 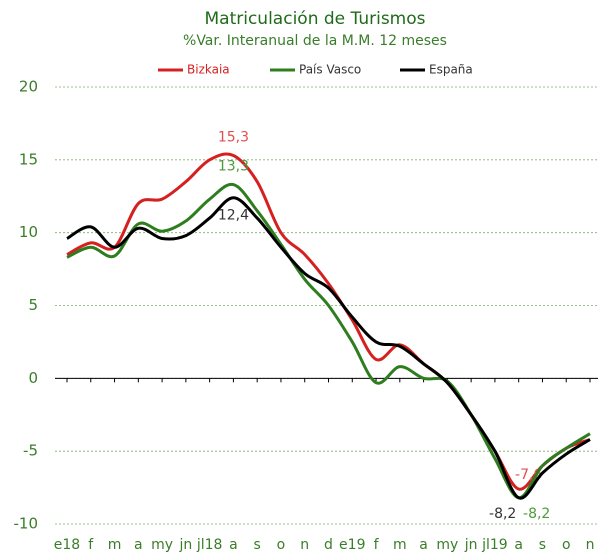 What do you see at coordinates (28, 159) in the screenshot?
I see `y-tick-label: 15` at bounding box center [28, 159].